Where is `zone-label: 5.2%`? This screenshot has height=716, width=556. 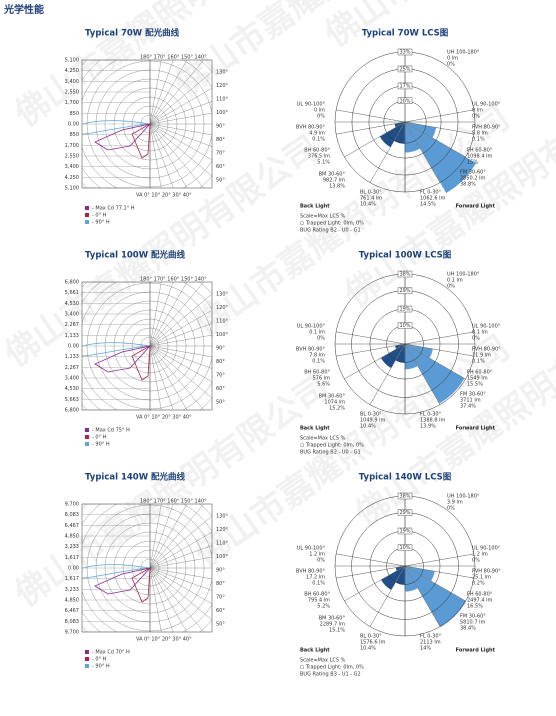
zone-label: 5.2% is located at coordinates (323, 607).